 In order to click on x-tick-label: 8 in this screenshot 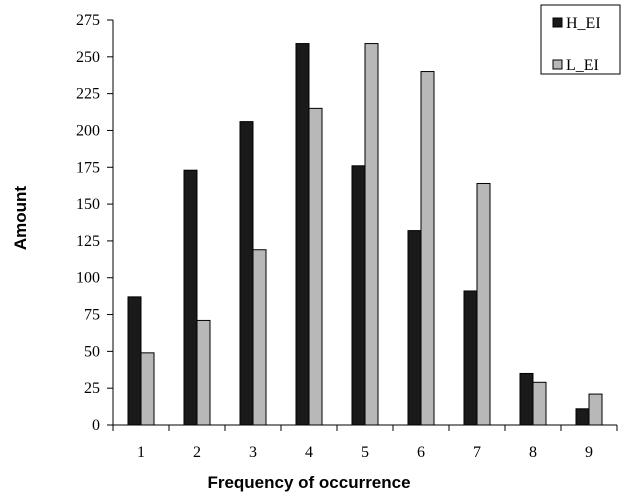, I will do `click(533, 452)`.